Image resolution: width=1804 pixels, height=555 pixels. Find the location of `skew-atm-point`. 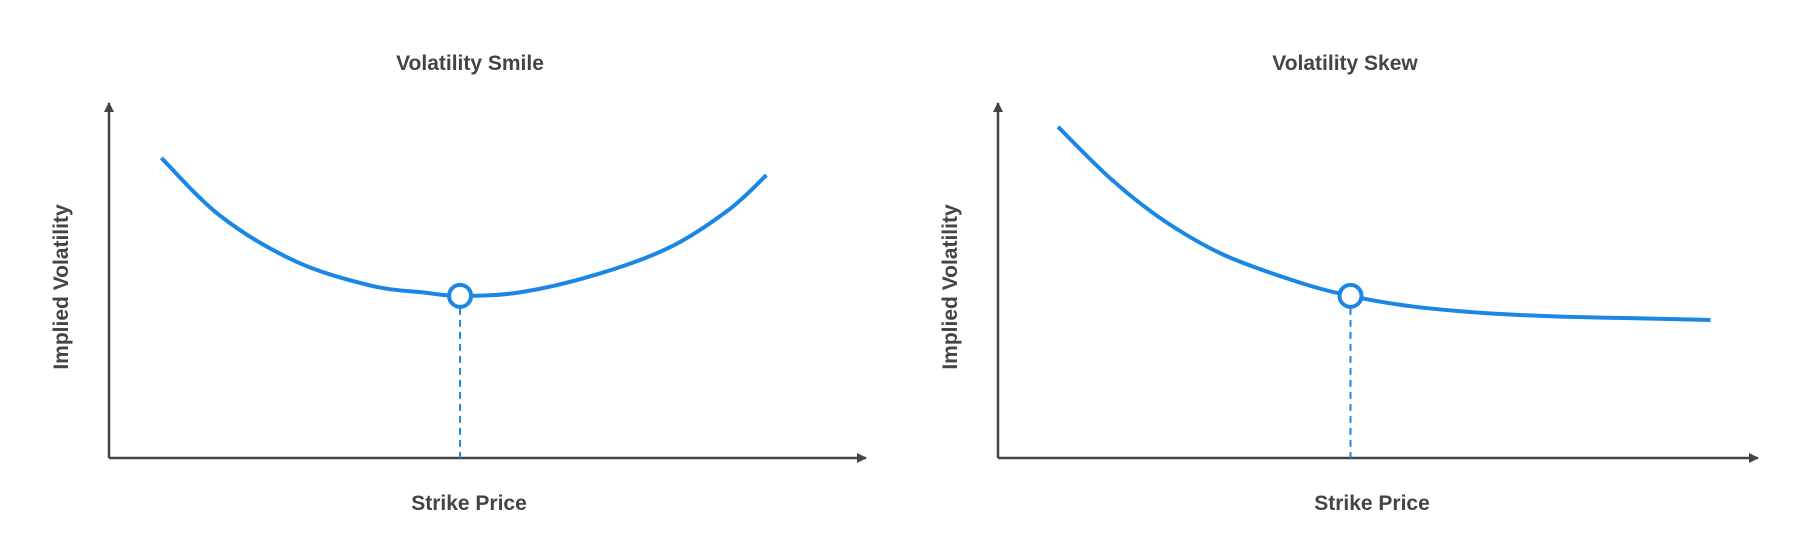

skew-atm-point is located at coordinates (1350, 295).